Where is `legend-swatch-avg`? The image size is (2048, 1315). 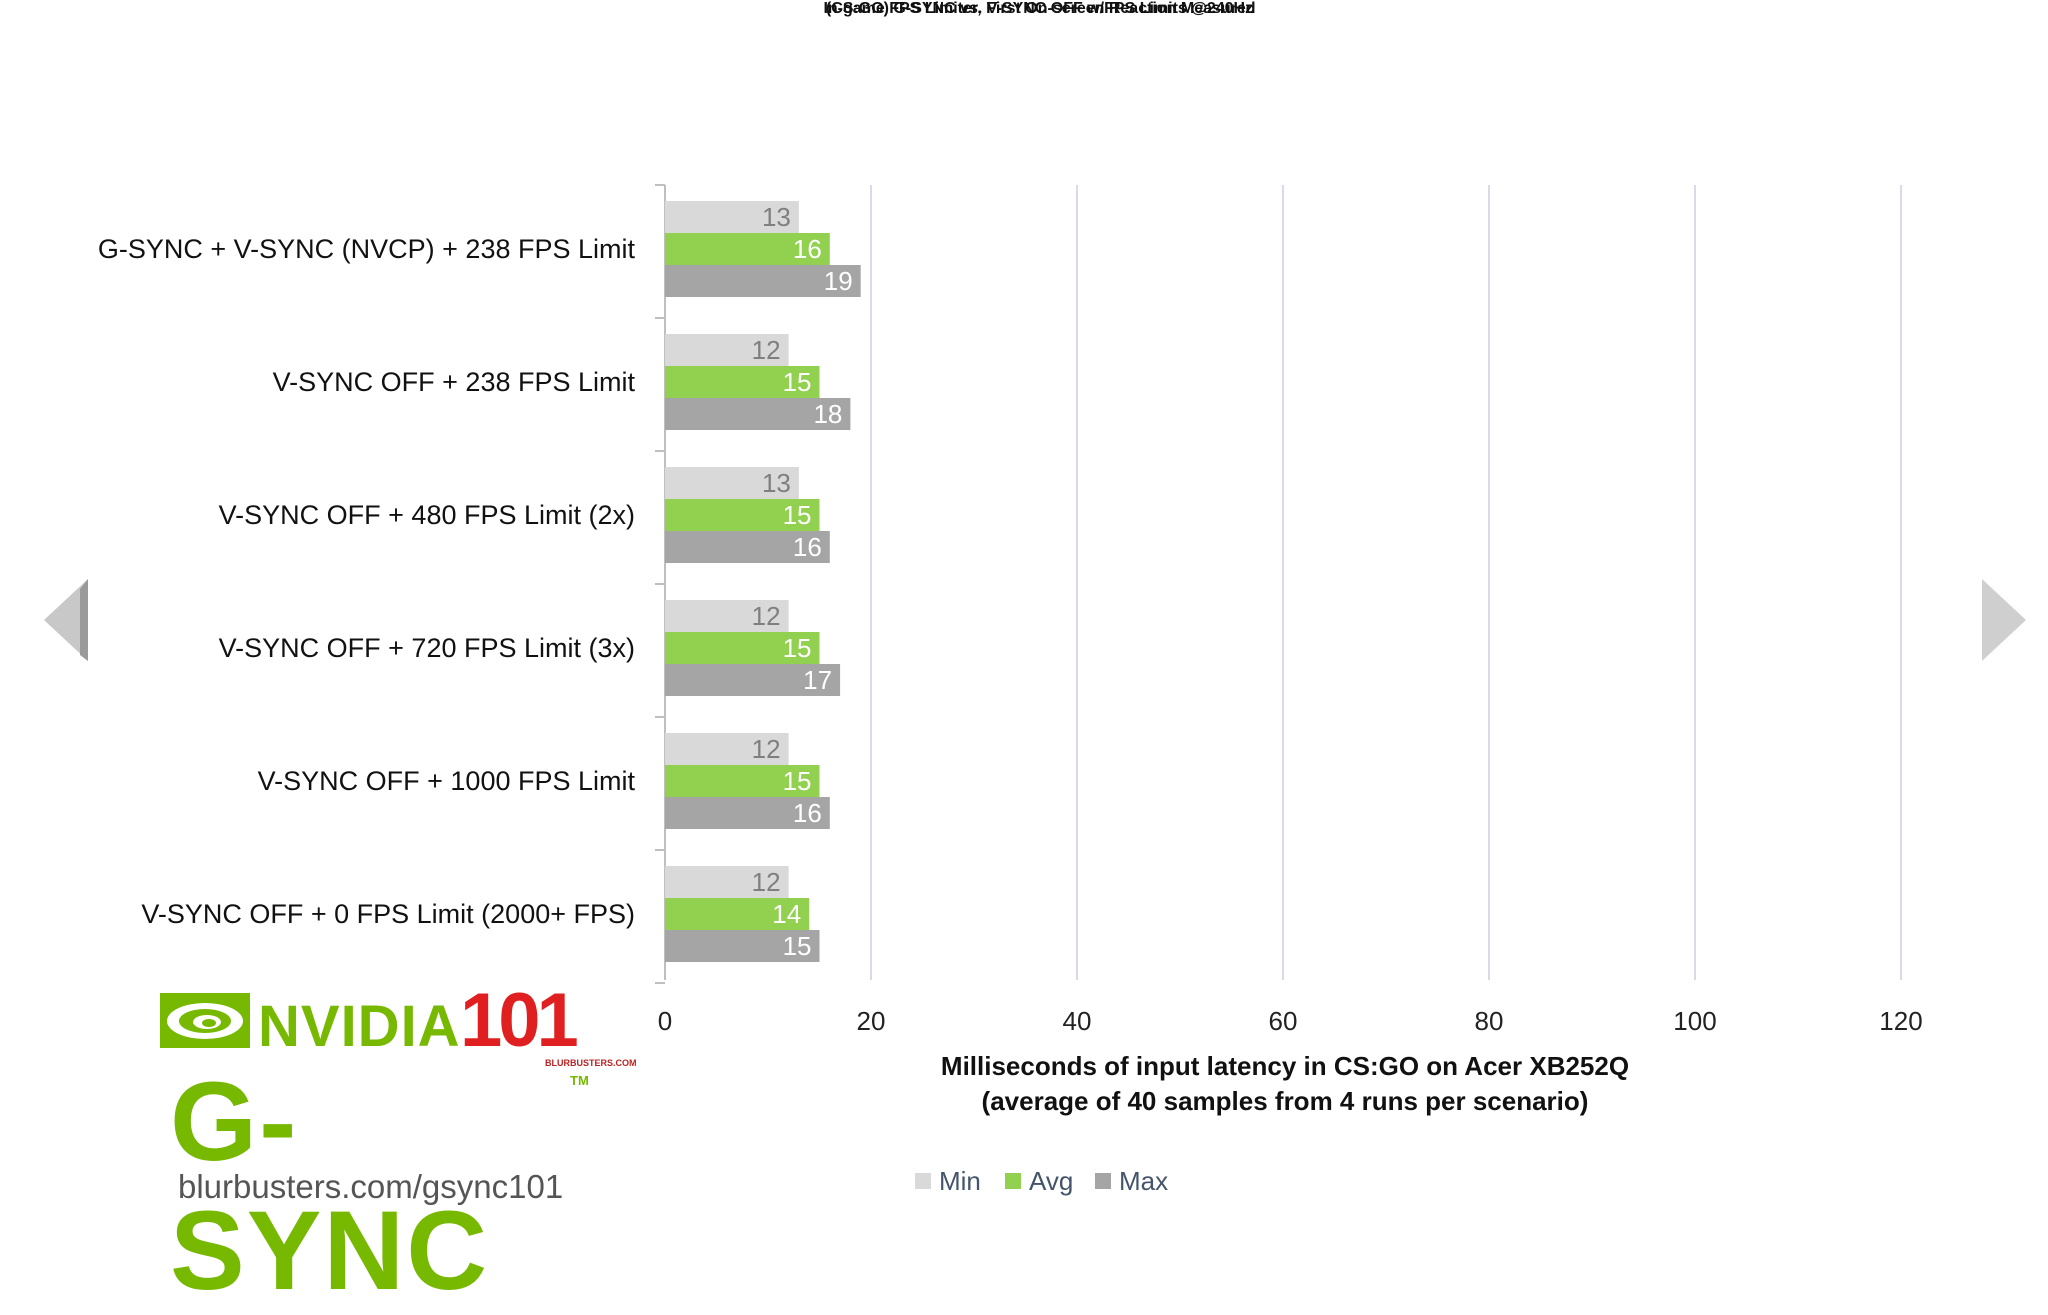
legend-swatch-avg is located at coordinates (1013, 1181).